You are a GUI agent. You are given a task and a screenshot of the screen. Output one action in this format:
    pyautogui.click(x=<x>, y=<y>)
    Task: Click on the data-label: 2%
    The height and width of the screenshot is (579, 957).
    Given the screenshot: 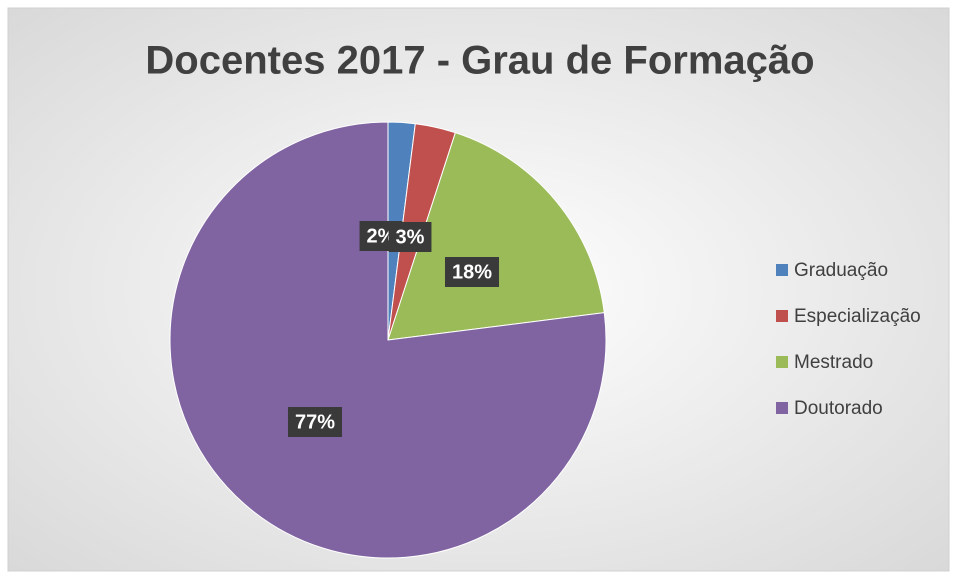 What is the action you would take?
    pyautogui.click(x=381, y=236)
    